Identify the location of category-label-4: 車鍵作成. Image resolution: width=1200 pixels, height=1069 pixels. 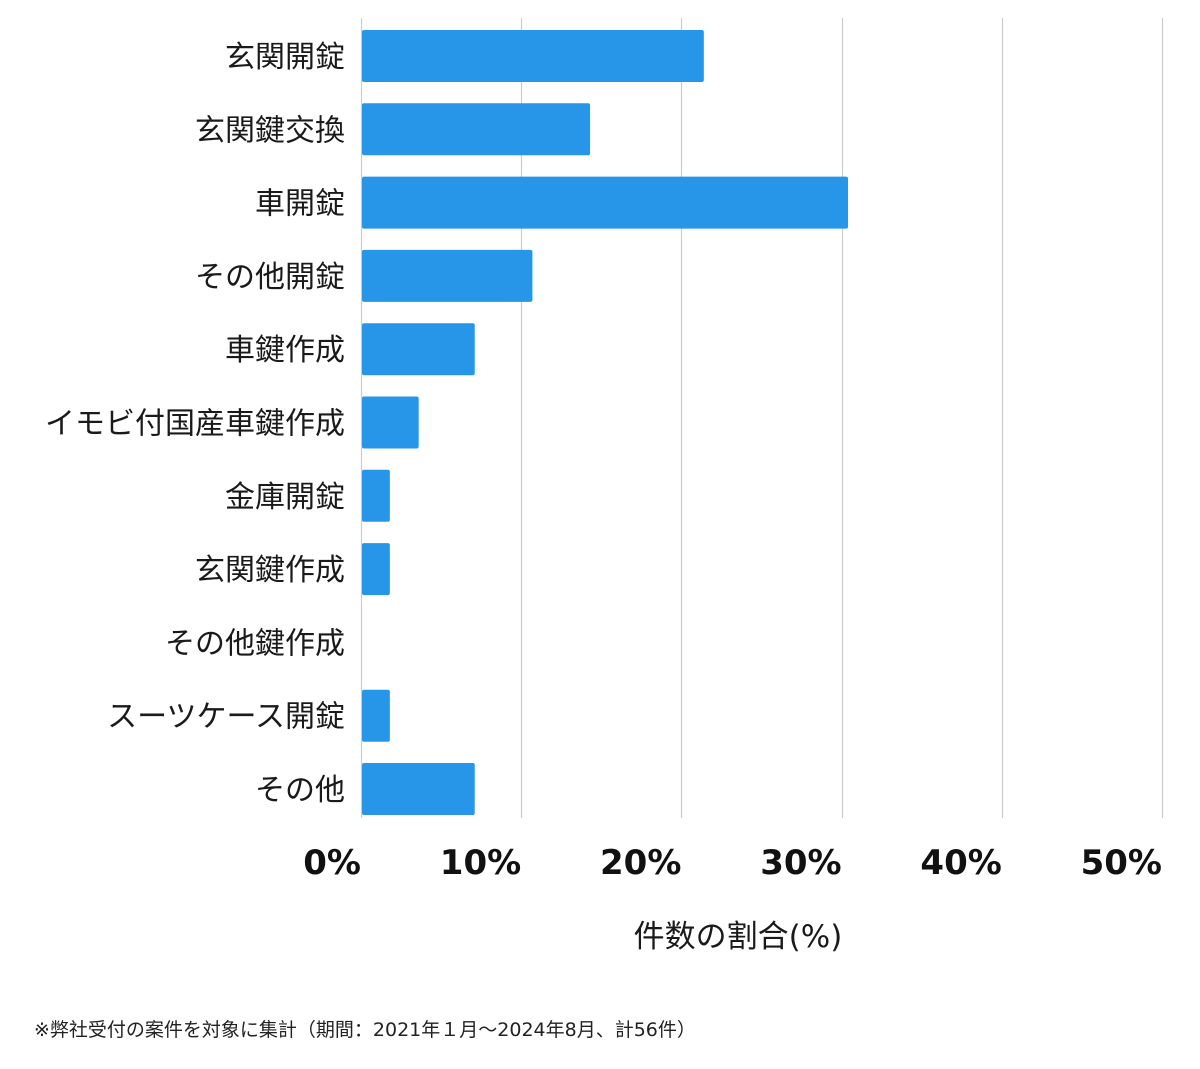
(285, 350).